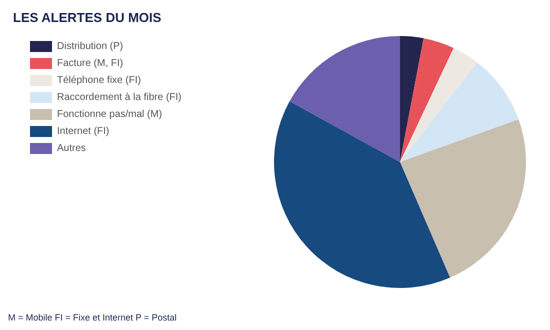 Image resolution: width=550 pixels, height=330 pixels. What do you see at coordinates (109, 114) in the screenshot?
I see `legend-label: Fonctionne pas/mal (M)` at bounding box center [109, 114].